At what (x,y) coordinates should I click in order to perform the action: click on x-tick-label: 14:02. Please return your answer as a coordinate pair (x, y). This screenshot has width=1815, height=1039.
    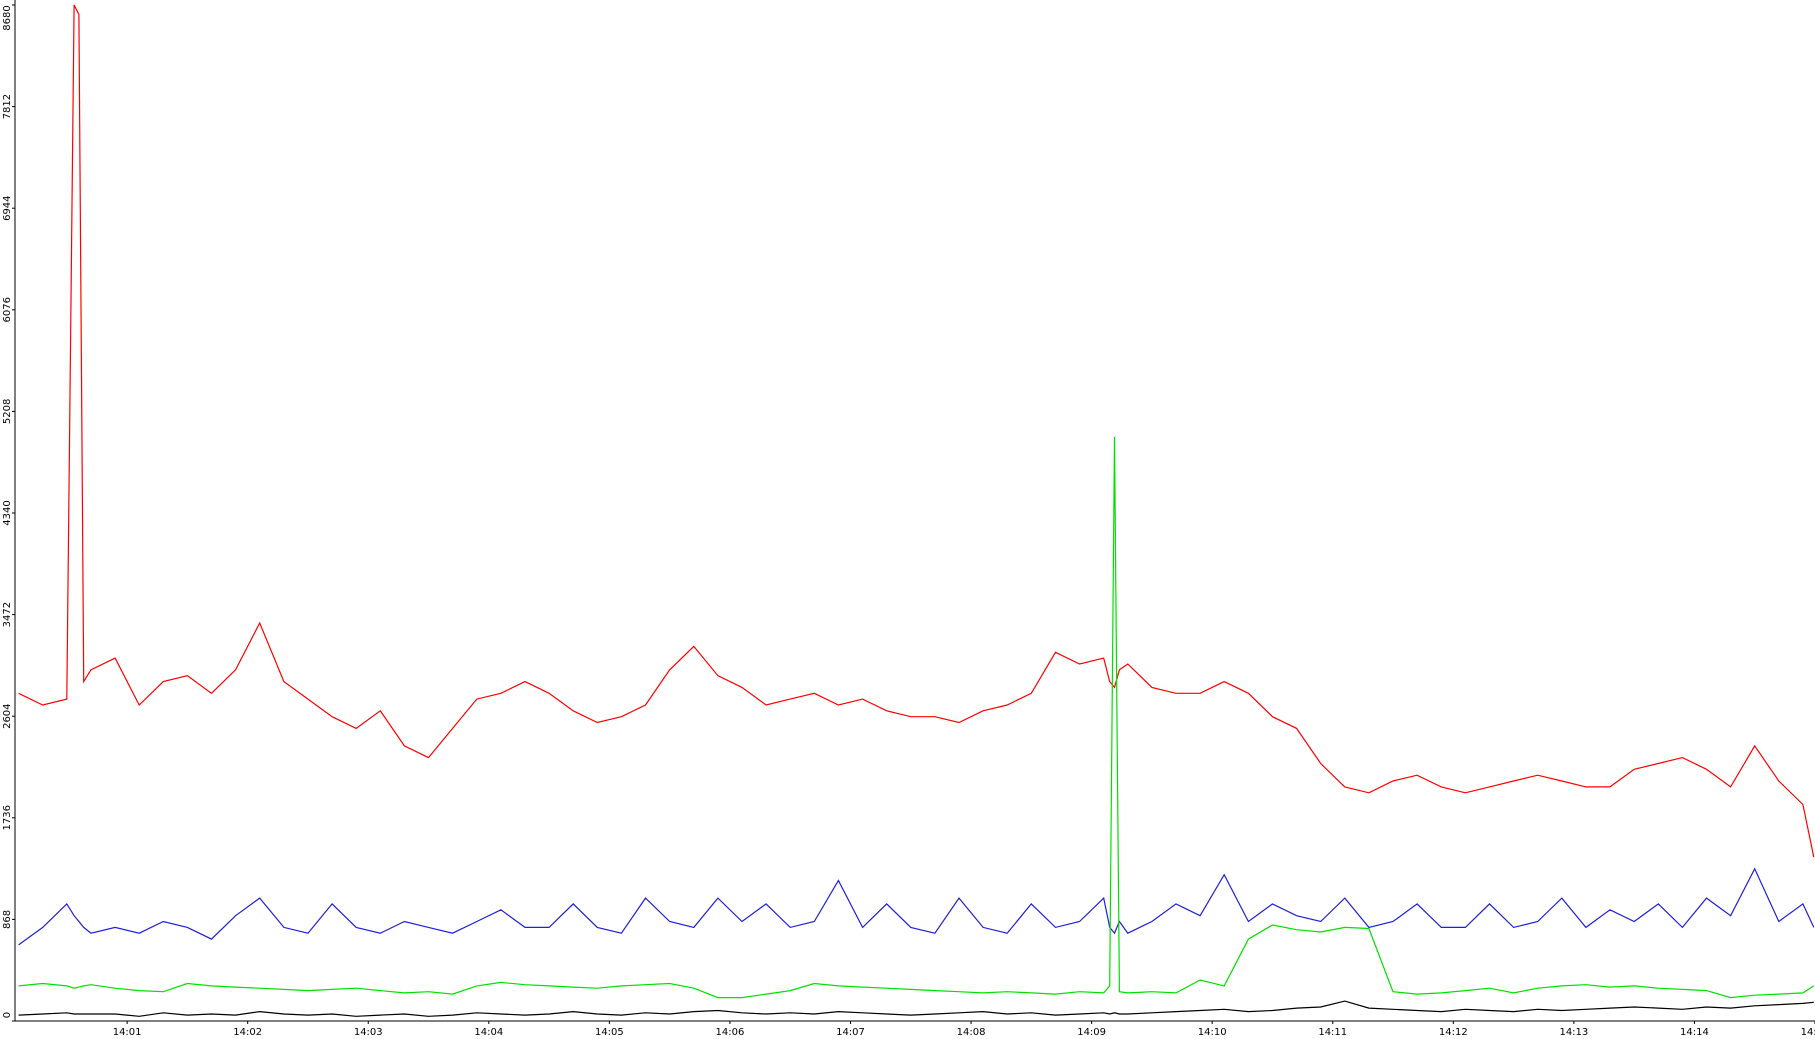
    Looking at the image, I should click on (247, 1032).